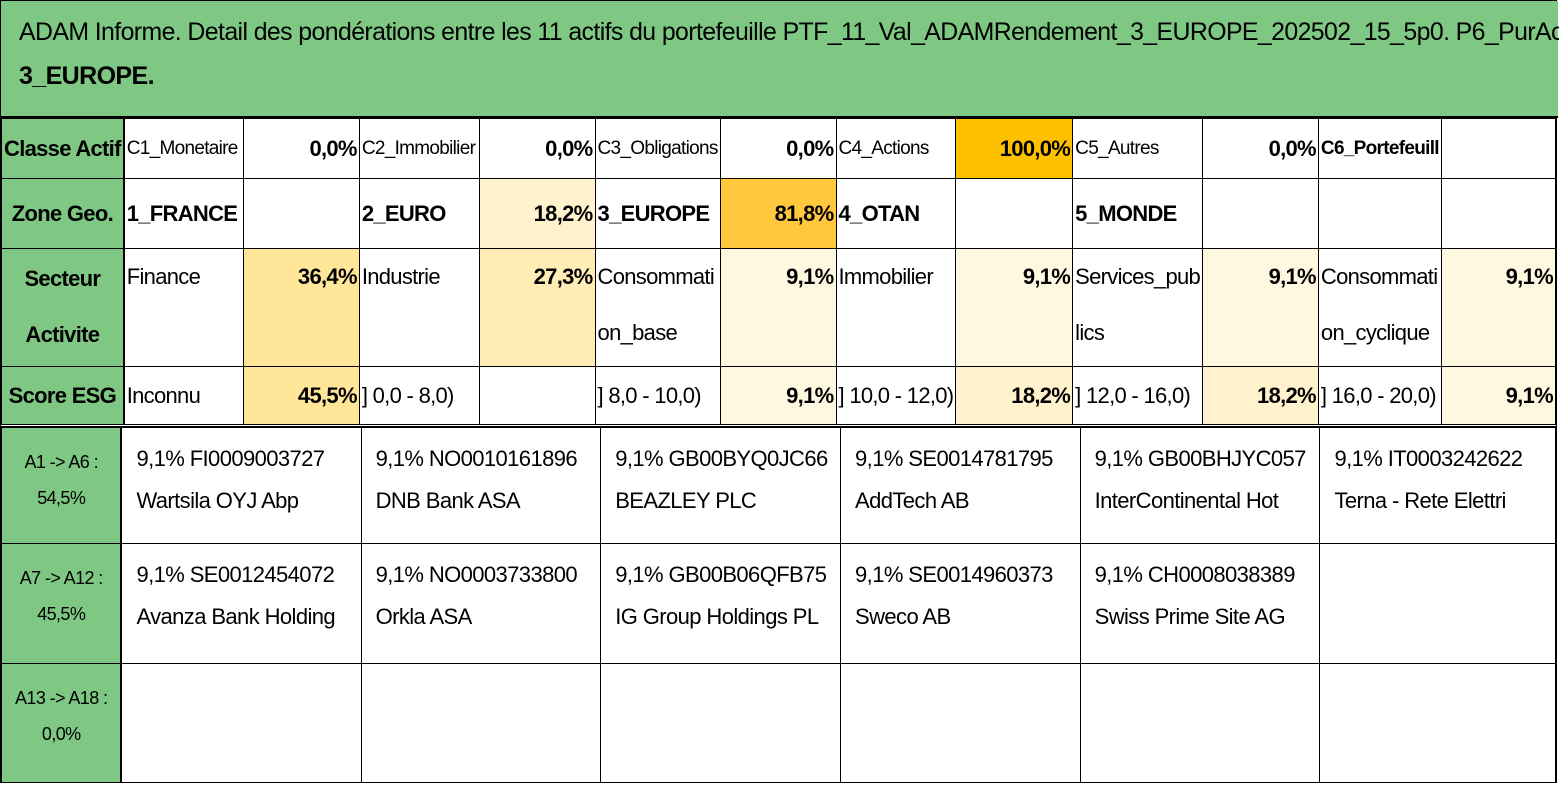  What do you see at coordinates (301, 307) in the screenshot?
I see `cell-value-highlight: 36,4%` at bounding box center [301, 307].